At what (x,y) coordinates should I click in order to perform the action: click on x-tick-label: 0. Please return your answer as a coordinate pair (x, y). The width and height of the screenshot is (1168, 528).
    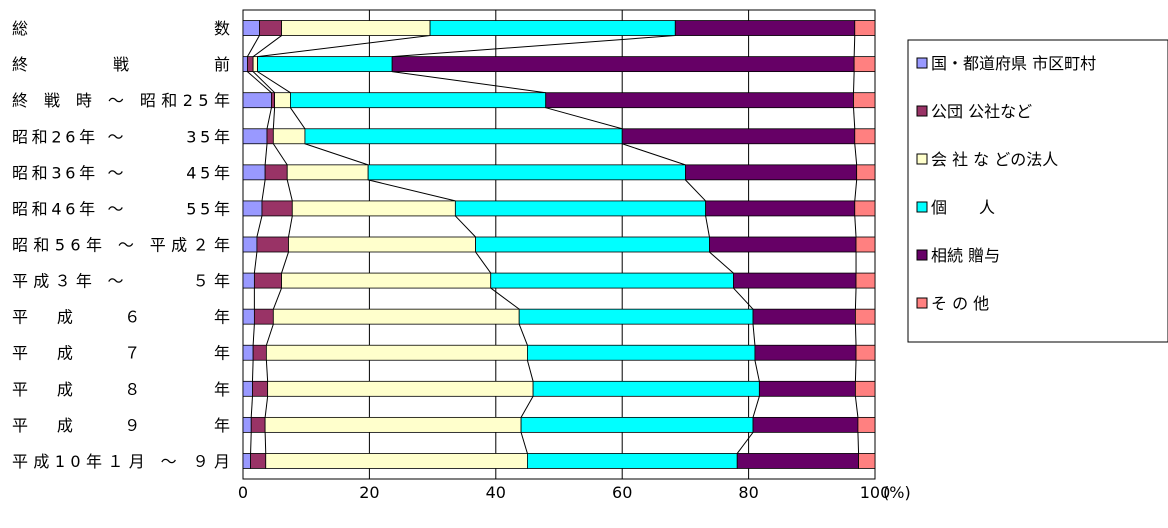
    Looking at the image, I should click on (243, 492).